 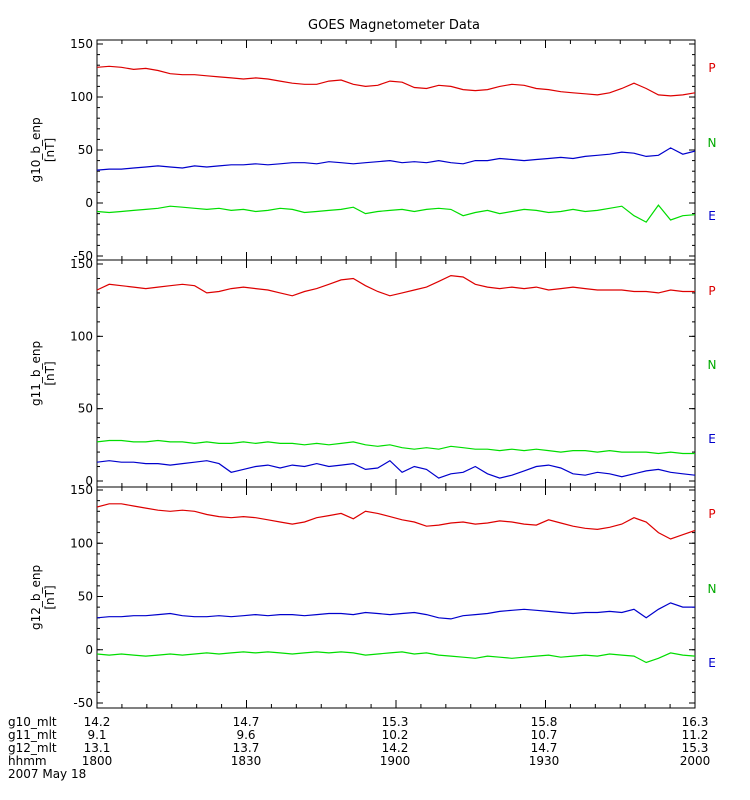 What do you see at coordinates (32, 748) in the screenshot?
I see `footer-row-label: g12_mlt` at bounding box center [32, 748].